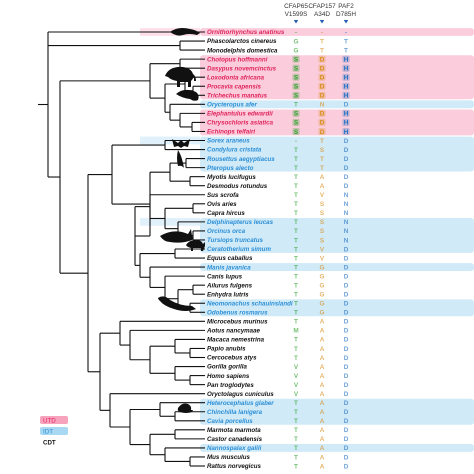 The width and height of the screenshot is (474, 474). Describe the element at coordinates (322, 6) in the screenshot. I see `column-gene-label: CFAP157` at that location.